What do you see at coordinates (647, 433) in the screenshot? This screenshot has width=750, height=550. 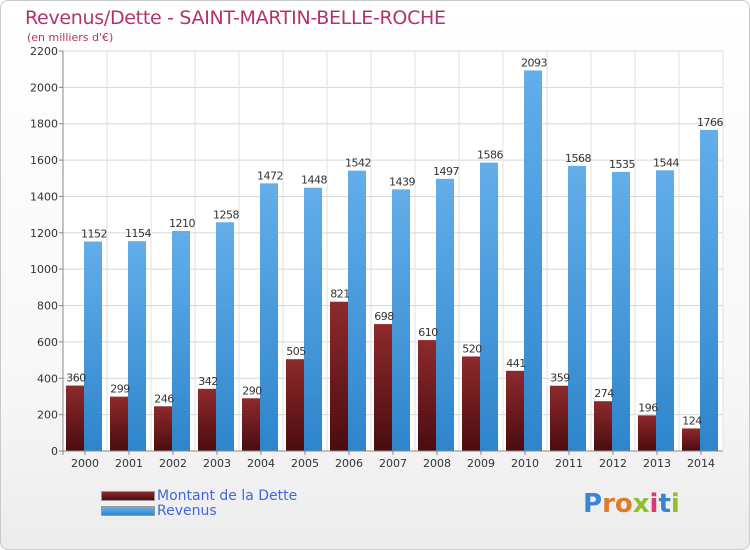 I see `bar-dette-2013` at bounding box center [647, 433].